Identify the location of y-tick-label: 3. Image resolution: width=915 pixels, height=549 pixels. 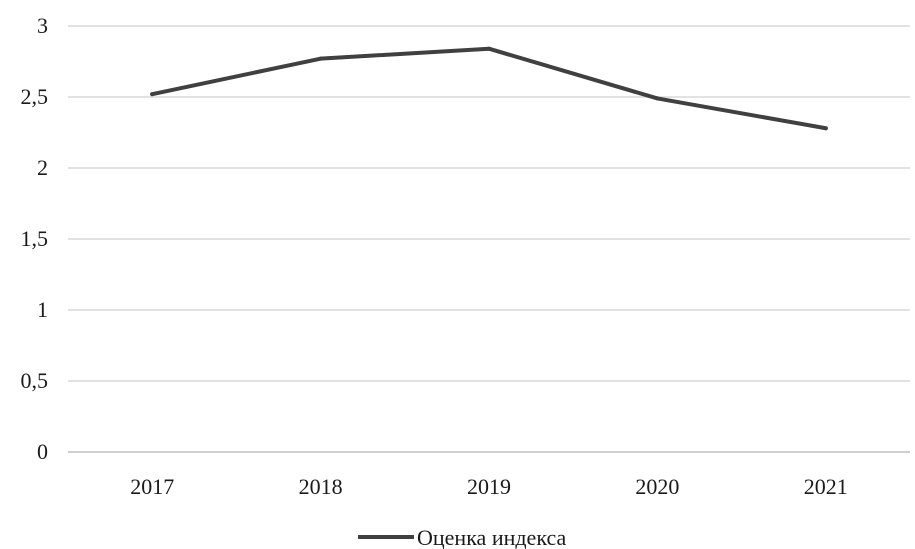
(42, 25).